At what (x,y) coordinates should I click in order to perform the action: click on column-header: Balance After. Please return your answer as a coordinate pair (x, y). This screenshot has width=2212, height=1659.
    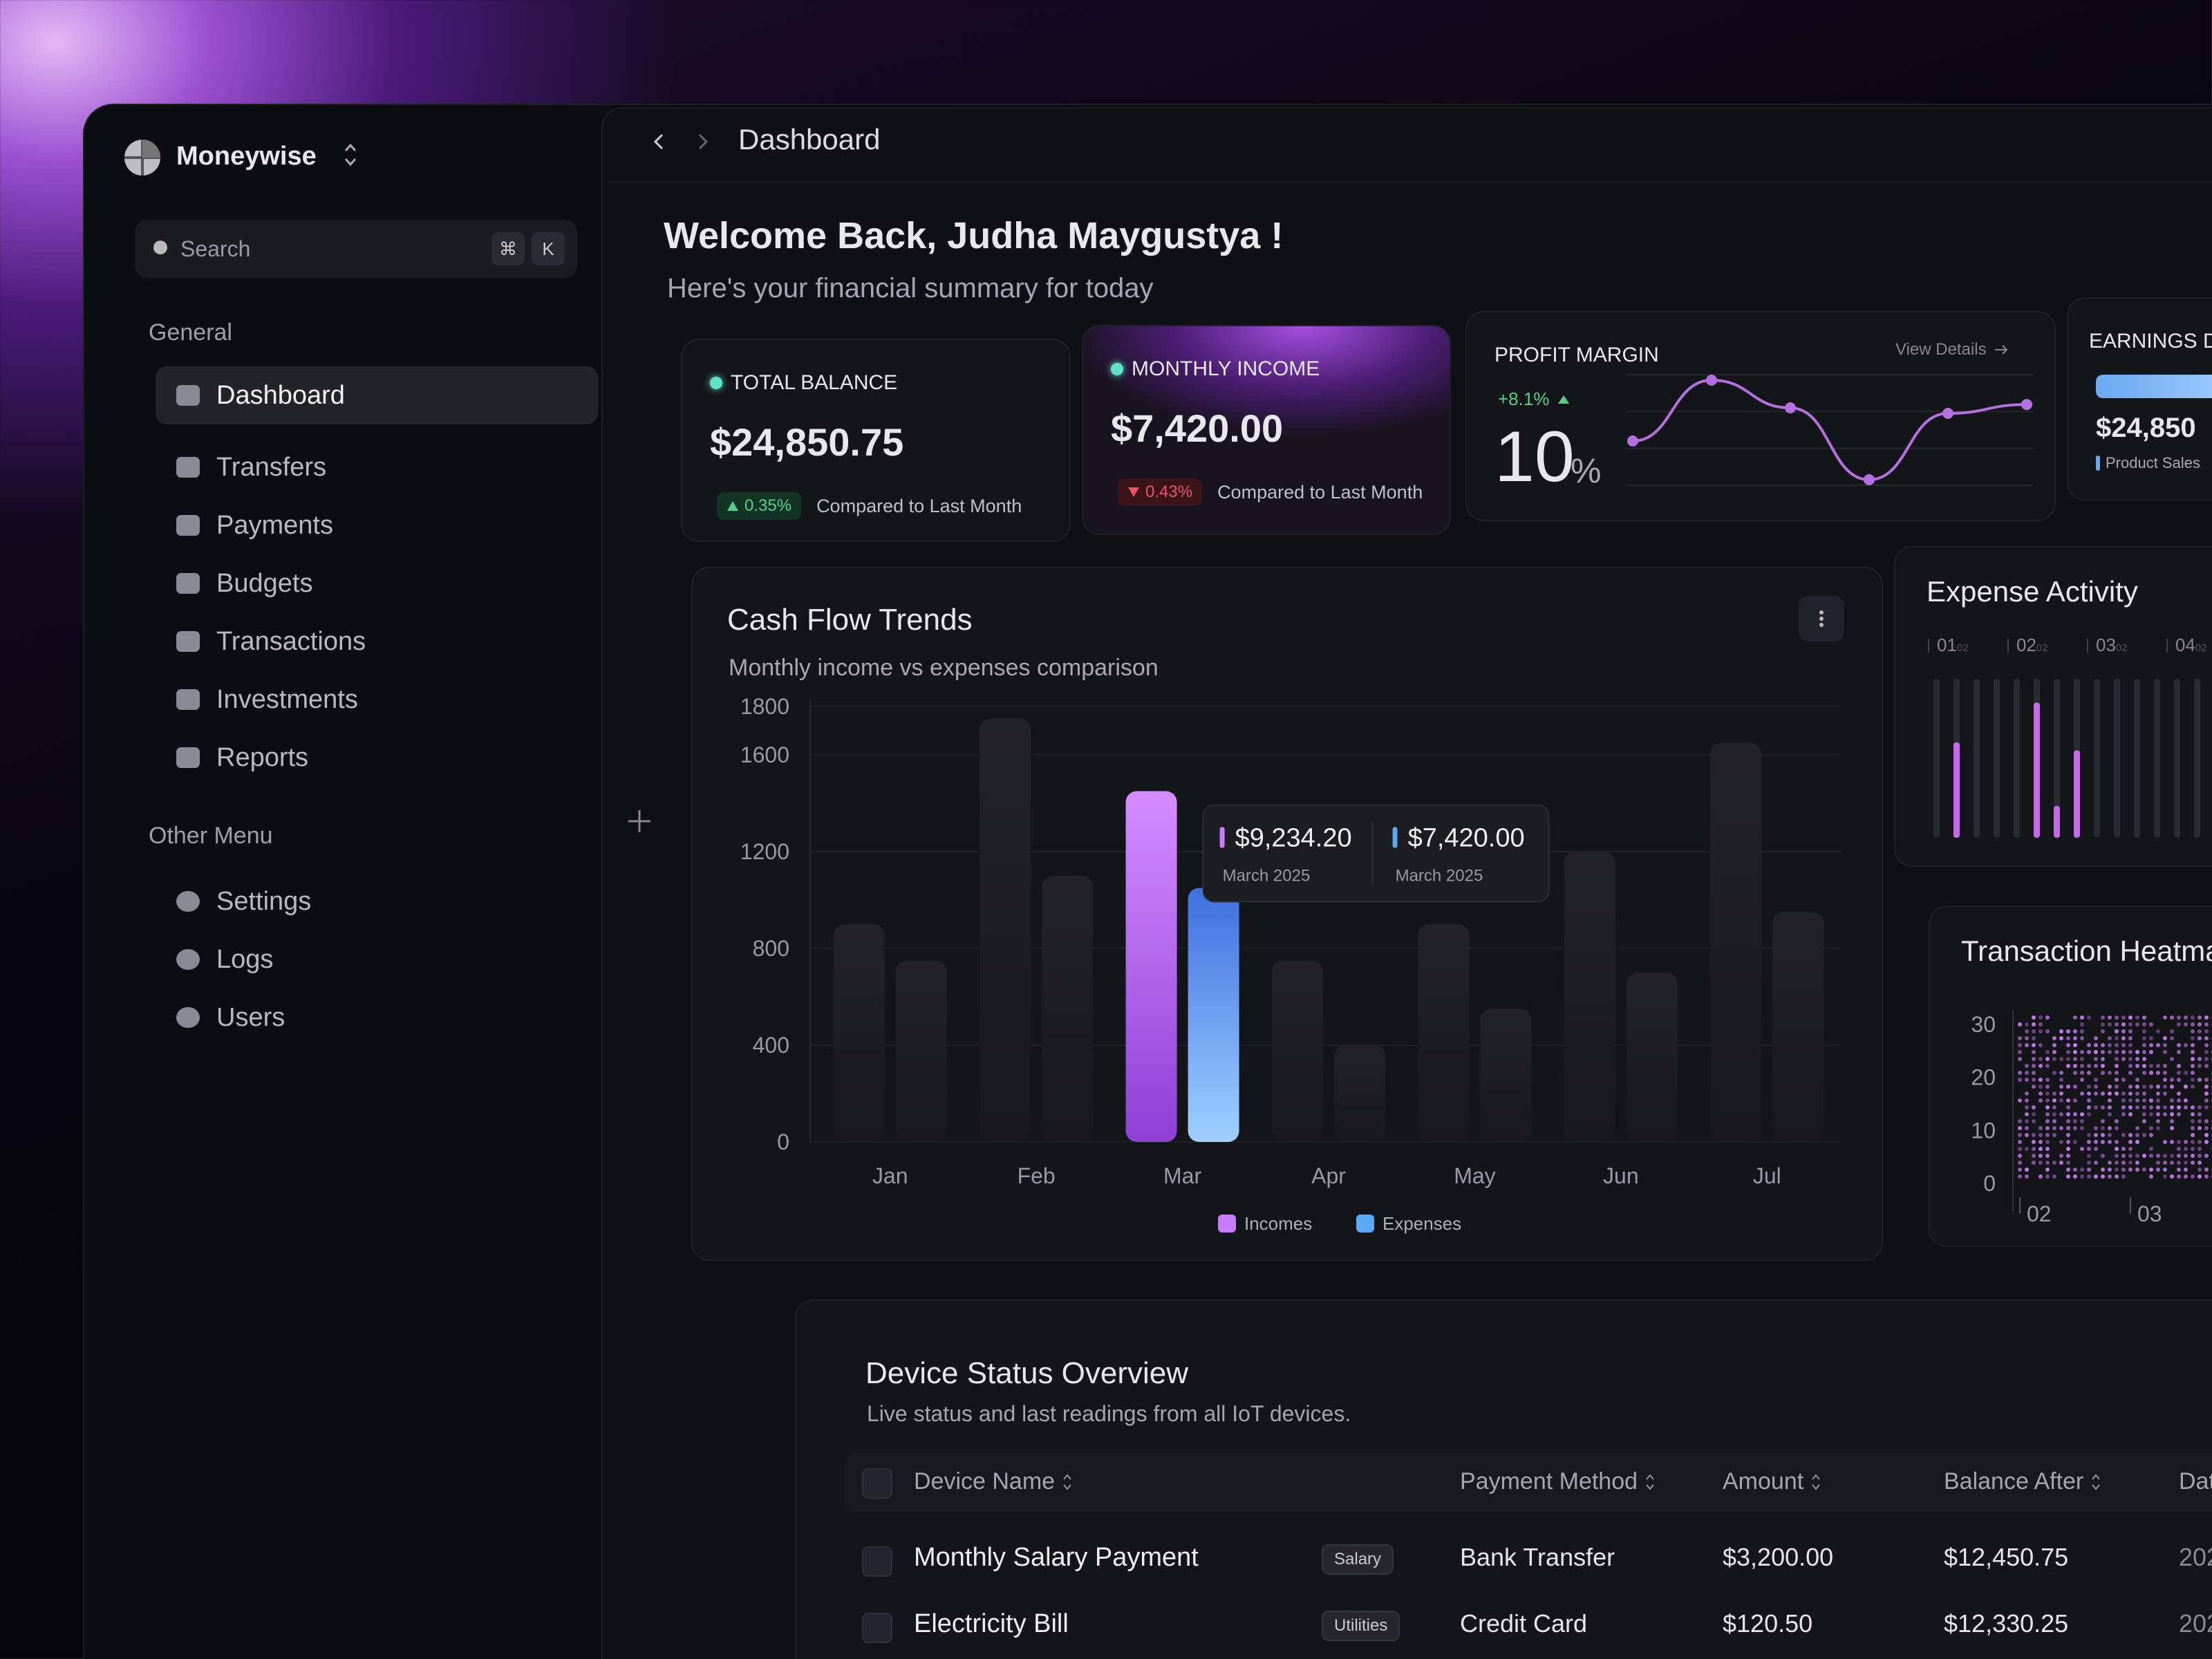
    Looking at the image, I should click on (2022, 1481).